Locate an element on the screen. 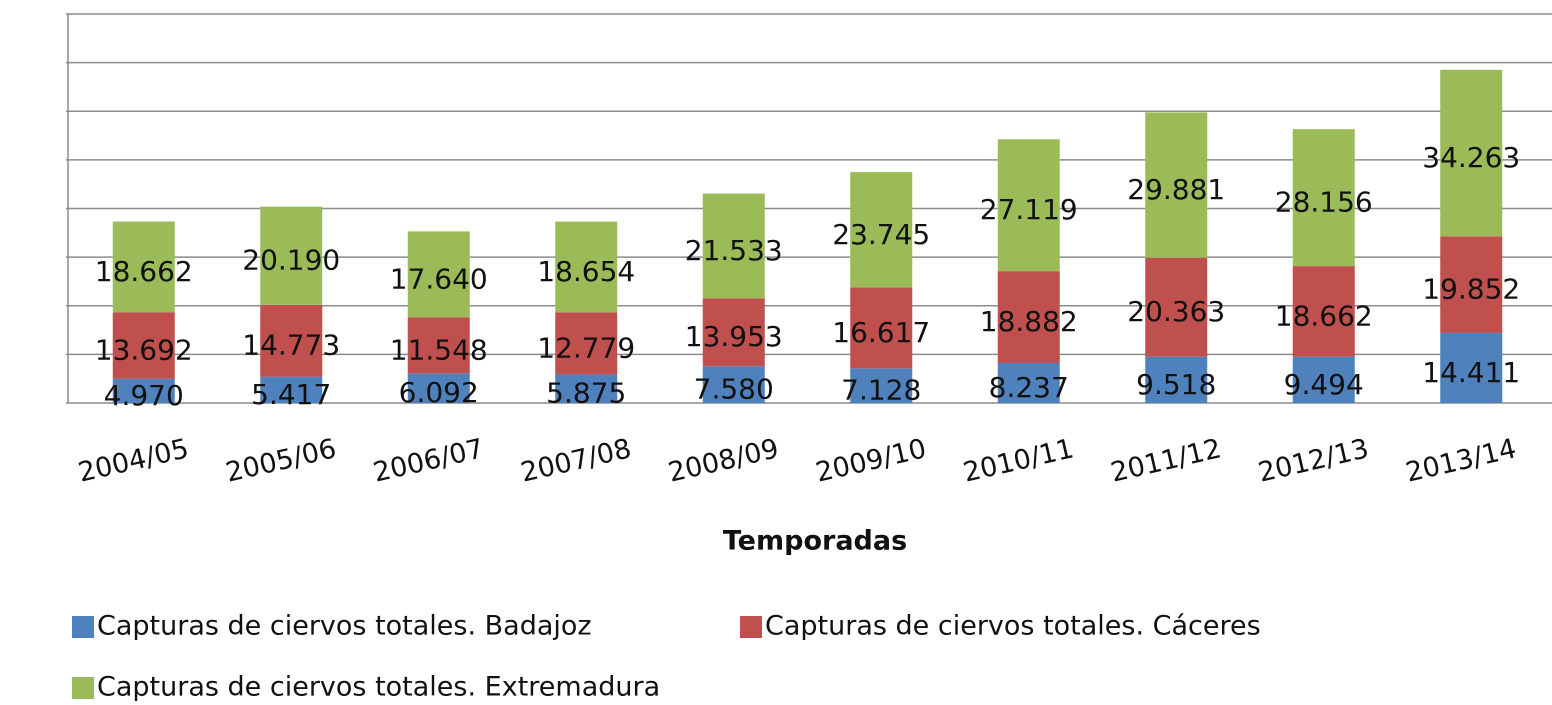 The image size is (1552, 705). value-label: 4.970 is located at coordinates (144, 395).